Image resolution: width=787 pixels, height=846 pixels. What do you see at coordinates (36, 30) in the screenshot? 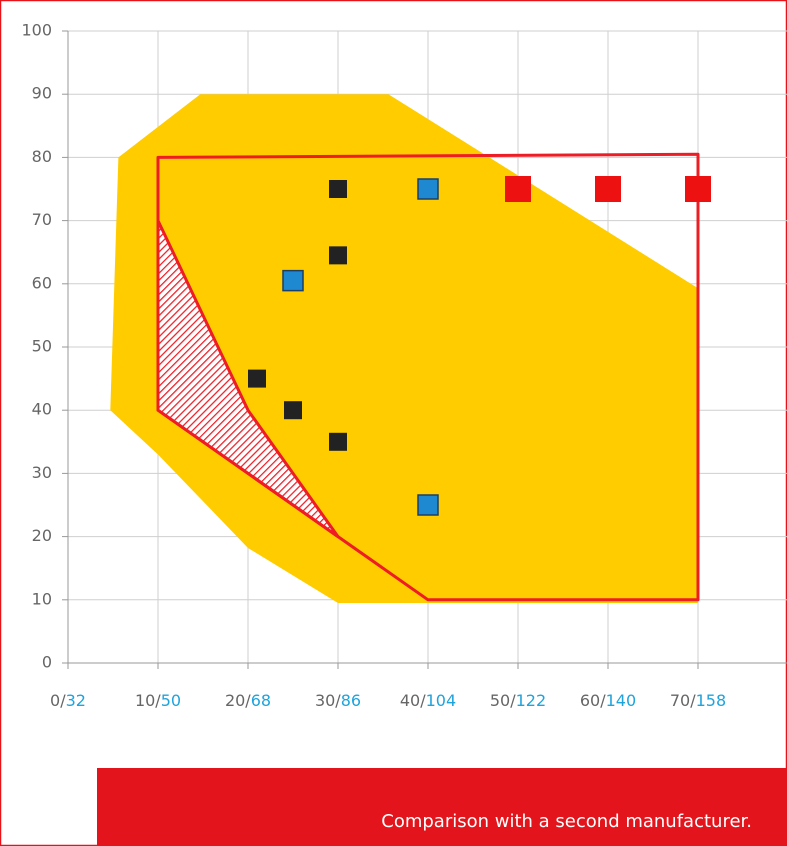
I see `y-tick-label: 100` at bounding box center [36, 30].